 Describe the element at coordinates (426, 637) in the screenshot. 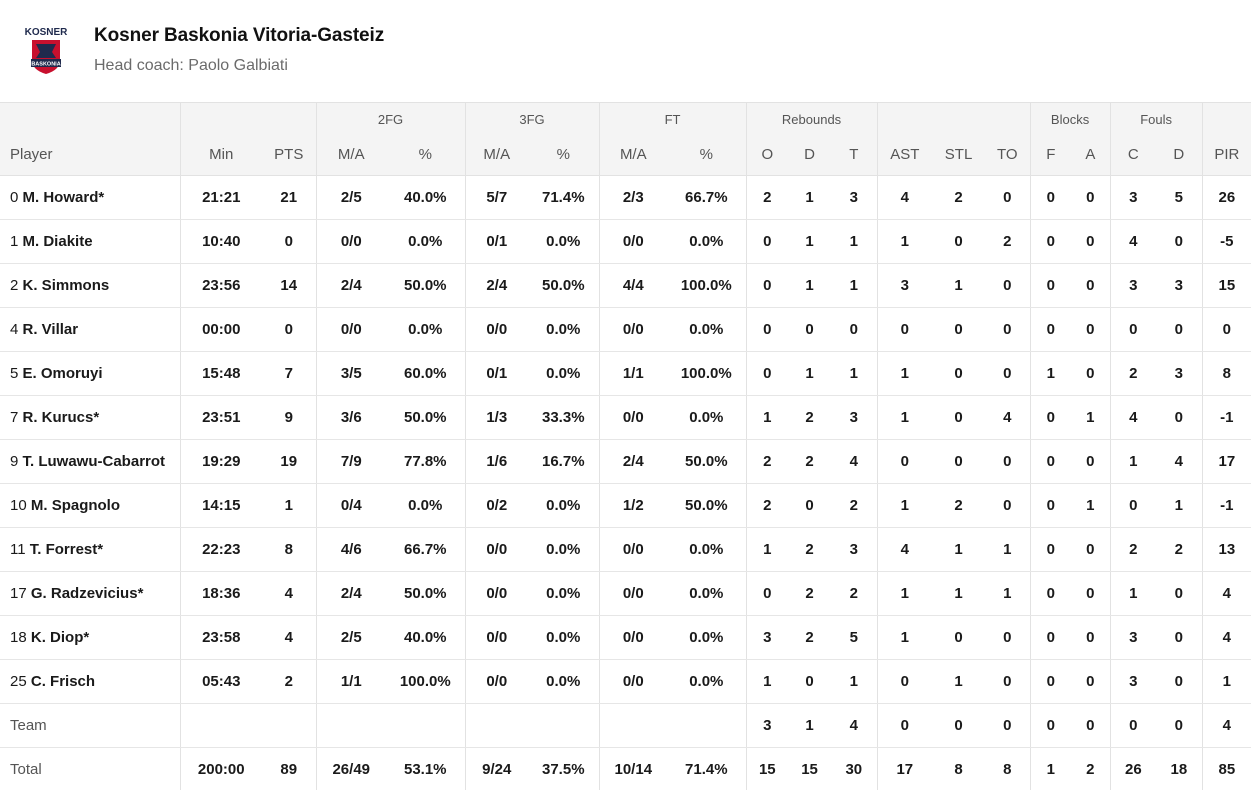

I see `cell-2fg-pct: 40.0%` at that location.